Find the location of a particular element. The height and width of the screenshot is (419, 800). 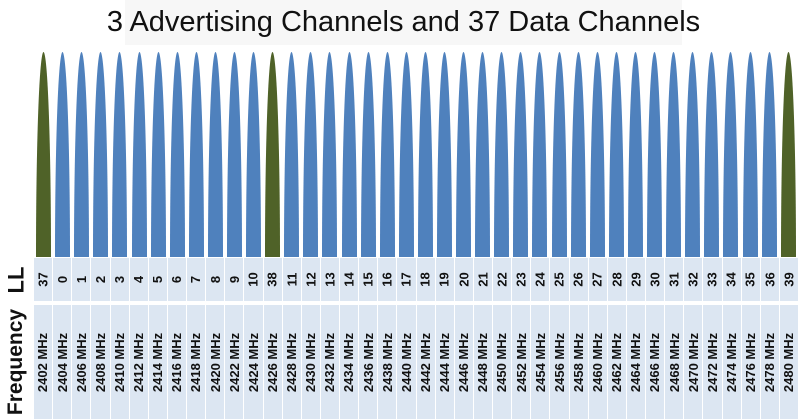

ll-channel-number: 39 is located at coordinates (789, 279).